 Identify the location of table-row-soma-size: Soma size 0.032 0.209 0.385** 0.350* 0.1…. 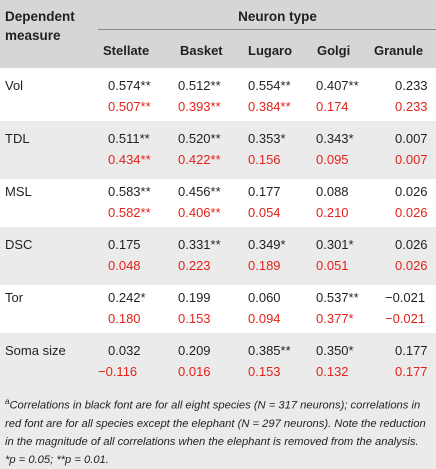
(218, 362).